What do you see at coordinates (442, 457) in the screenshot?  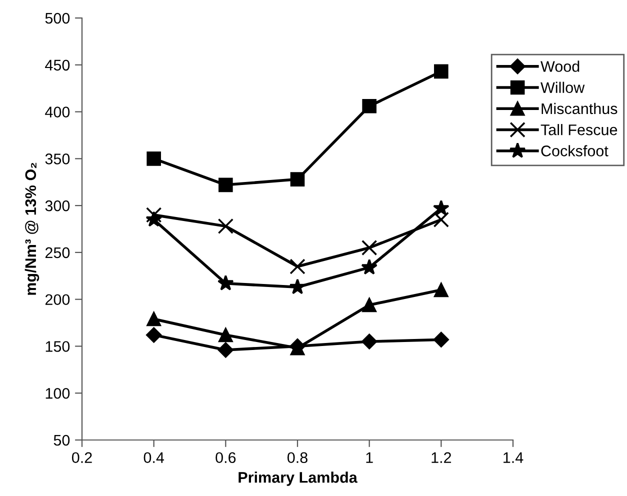 I see `x-tick-label: 1.2` at bounding box center [442, 457].